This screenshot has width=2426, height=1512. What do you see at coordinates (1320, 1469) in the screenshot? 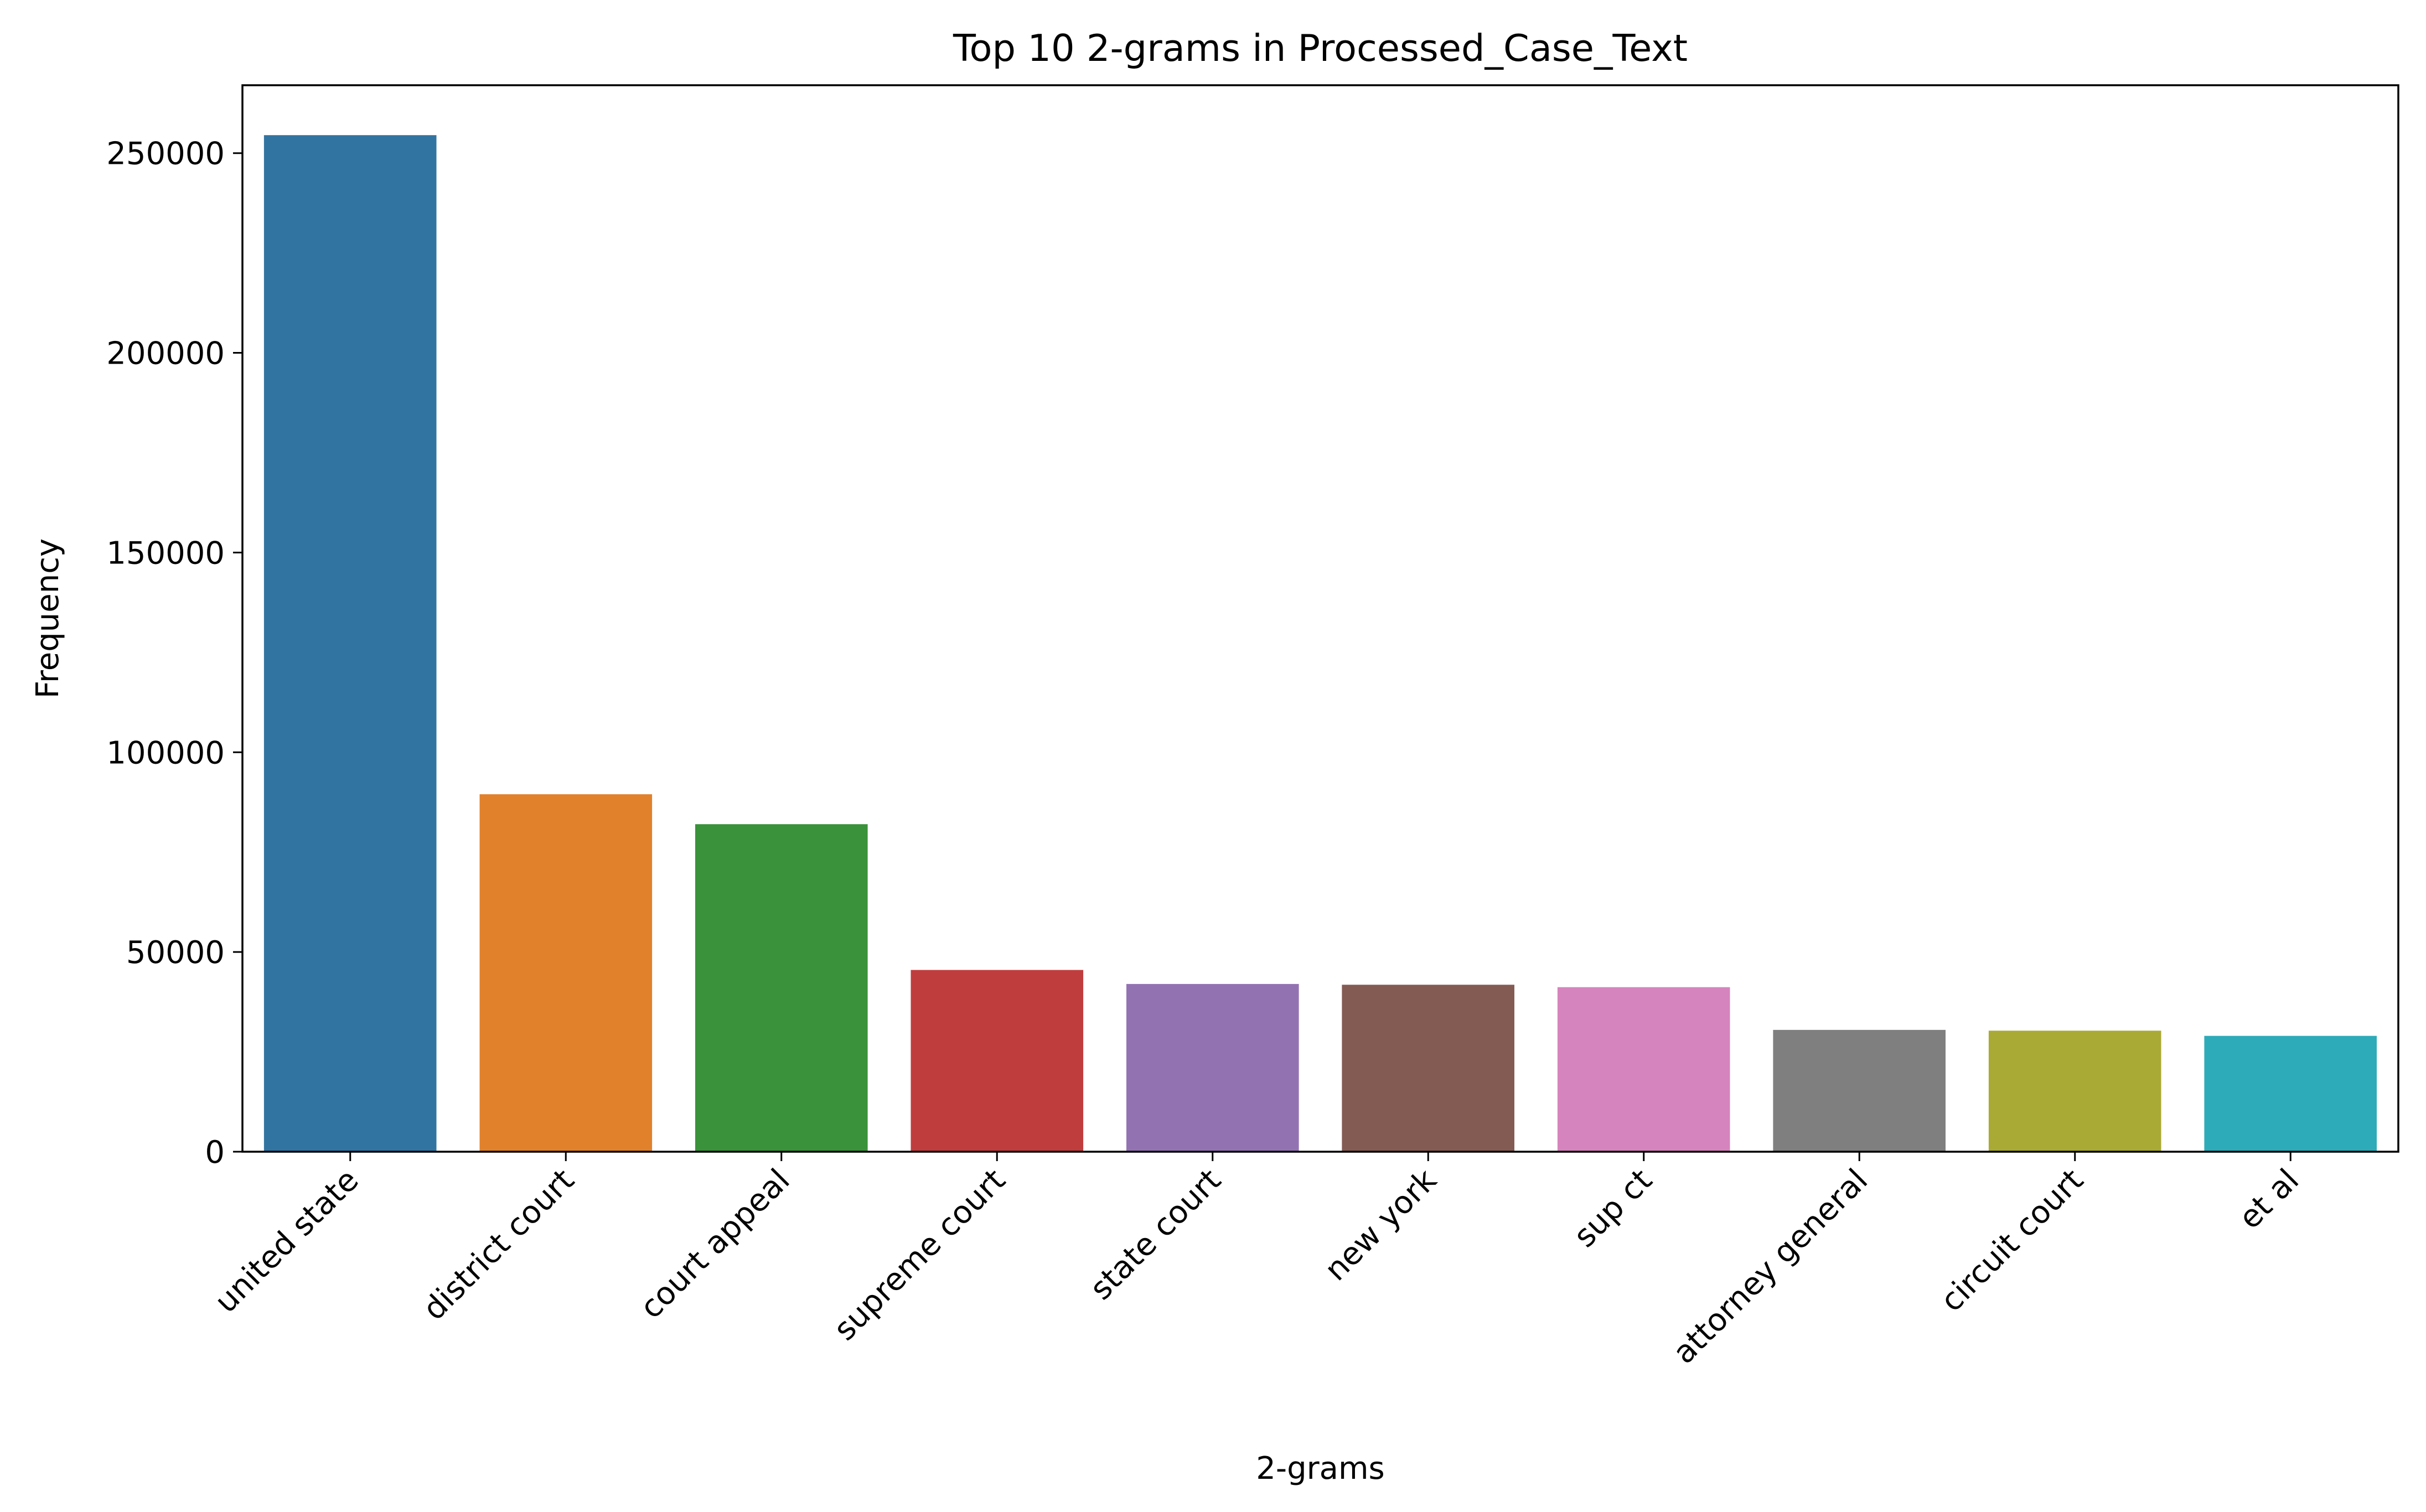
I see `x-axis-title: 2-grams` at bounding box center [1320, 1469].